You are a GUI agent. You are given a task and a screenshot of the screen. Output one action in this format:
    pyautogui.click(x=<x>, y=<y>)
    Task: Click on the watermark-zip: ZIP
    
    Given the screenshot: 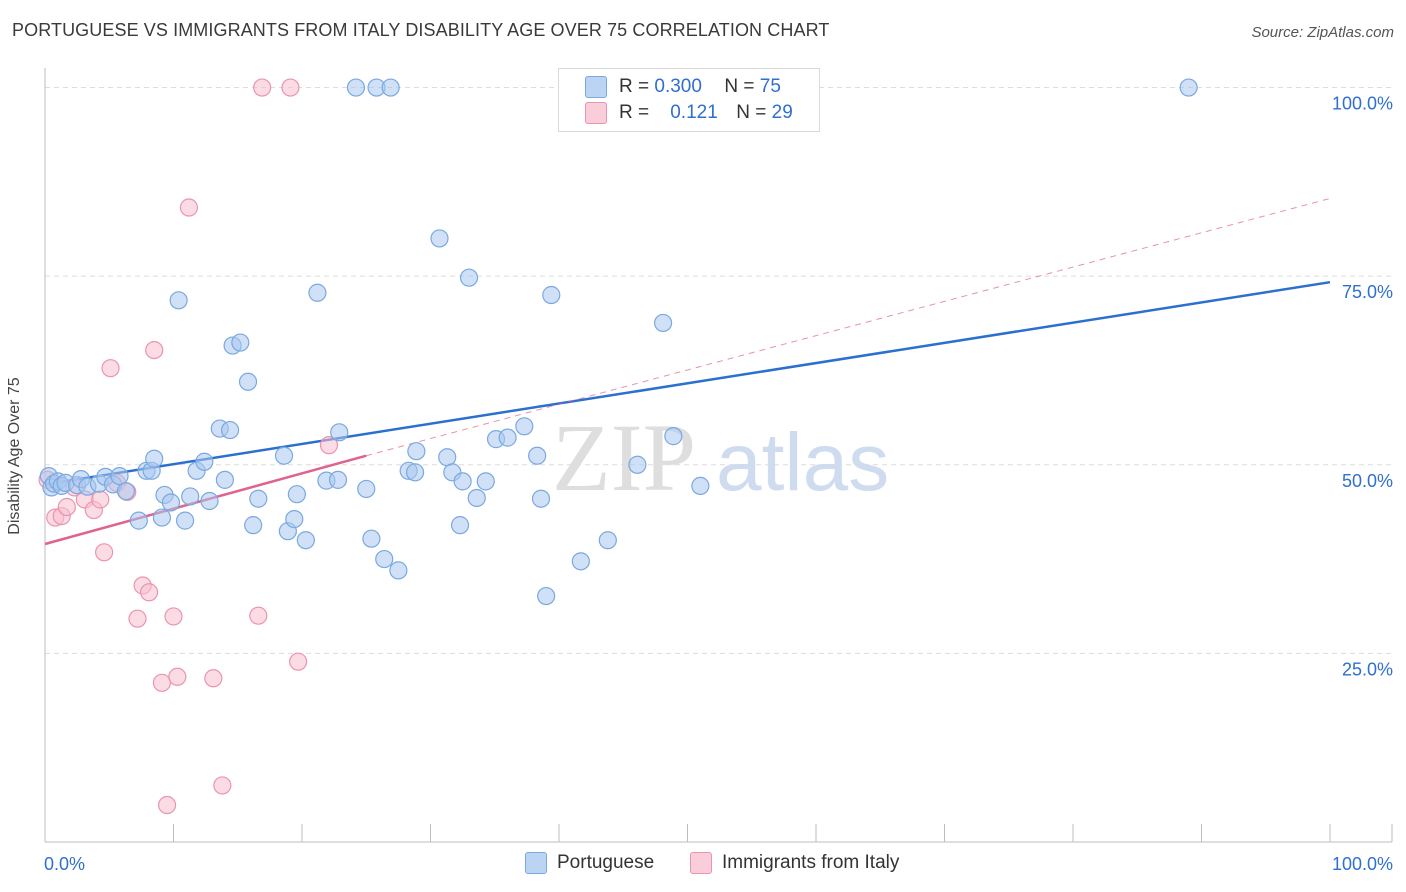 What is the action you would take?
    pyautogui.click(x=624, y=457)
    